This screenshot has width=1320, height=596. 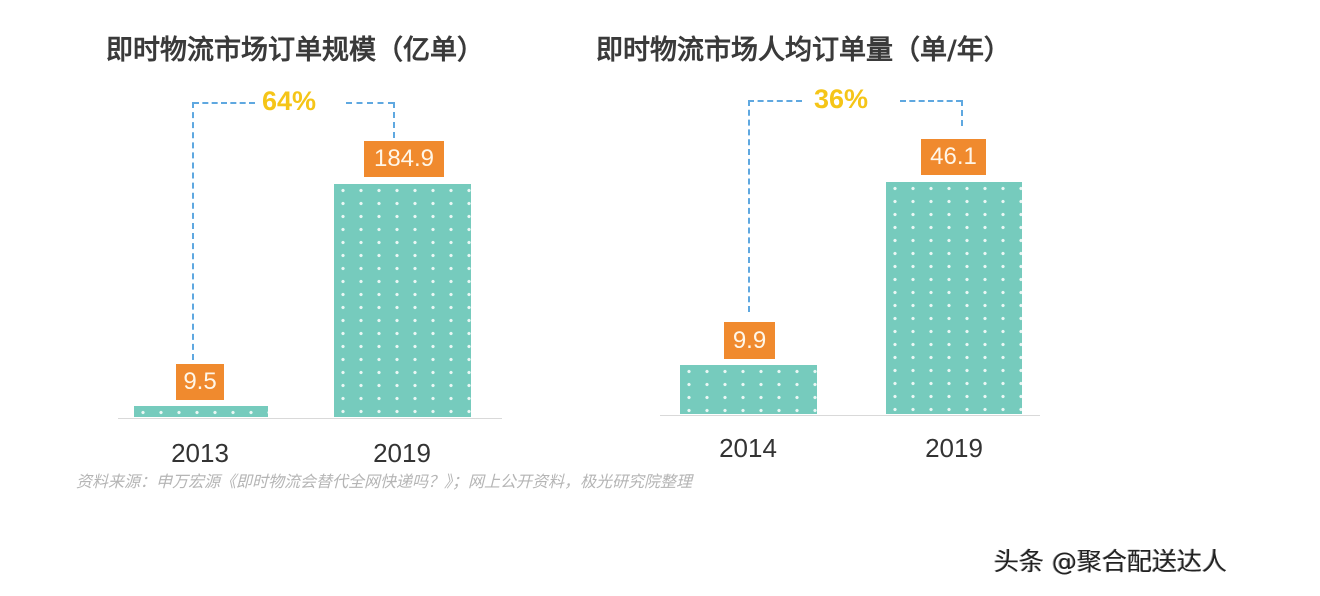 What do you see at coordinates (224, 103) in the screenshot?
I see `left-connector-left-h` at bounding box center [224, 103].